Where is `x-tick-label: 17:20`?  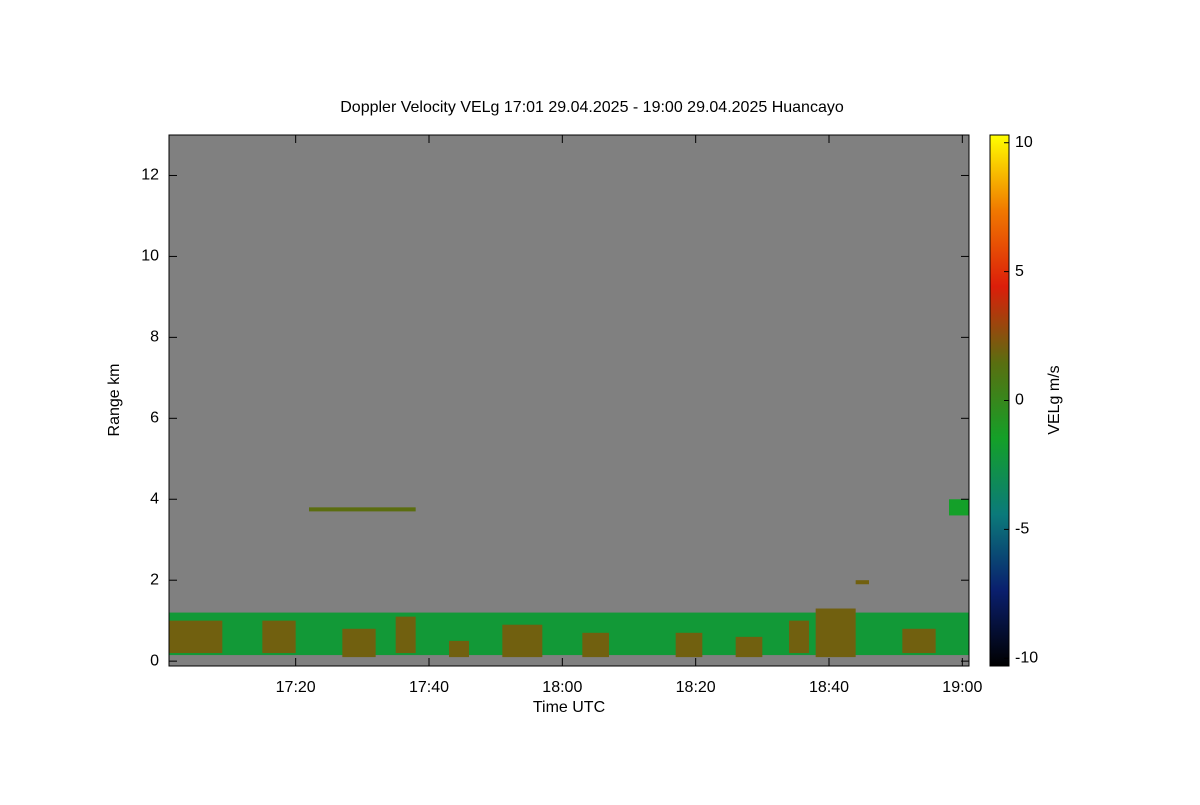
x-tick-label: 17:20 is located at coordinates (296, 687).